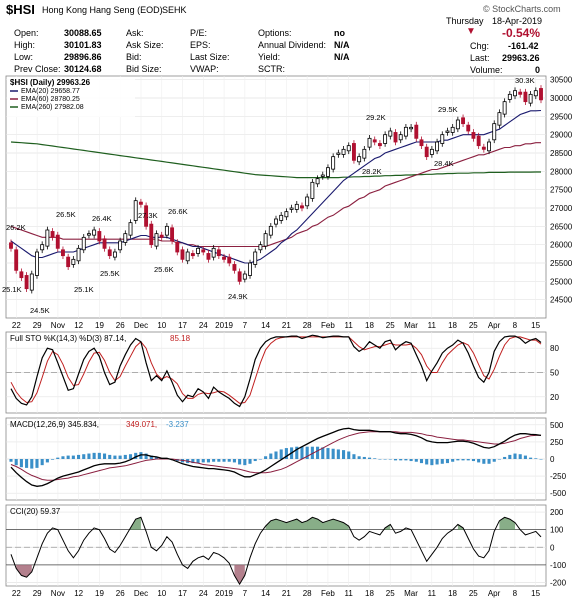  What do you see at coordinates (525, 80) in the screenshot?
I see `price-annotation: 30.3K` at bounding box center [525, 80].